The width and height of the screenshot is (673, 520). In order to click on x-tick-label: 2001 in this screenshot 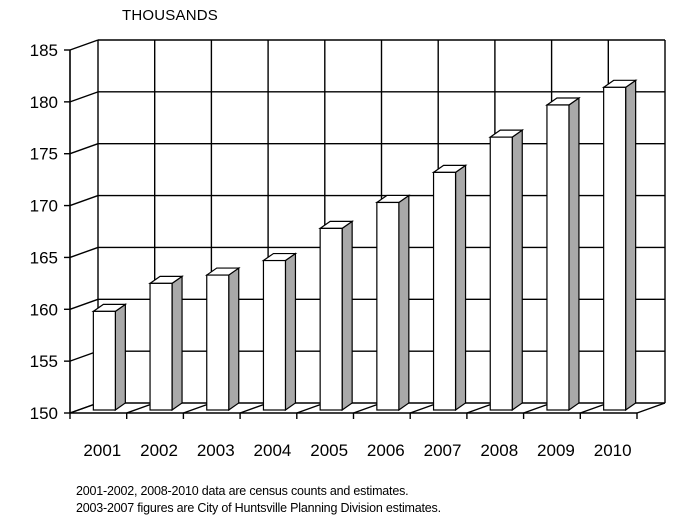, I will do `click(102, 450)`.